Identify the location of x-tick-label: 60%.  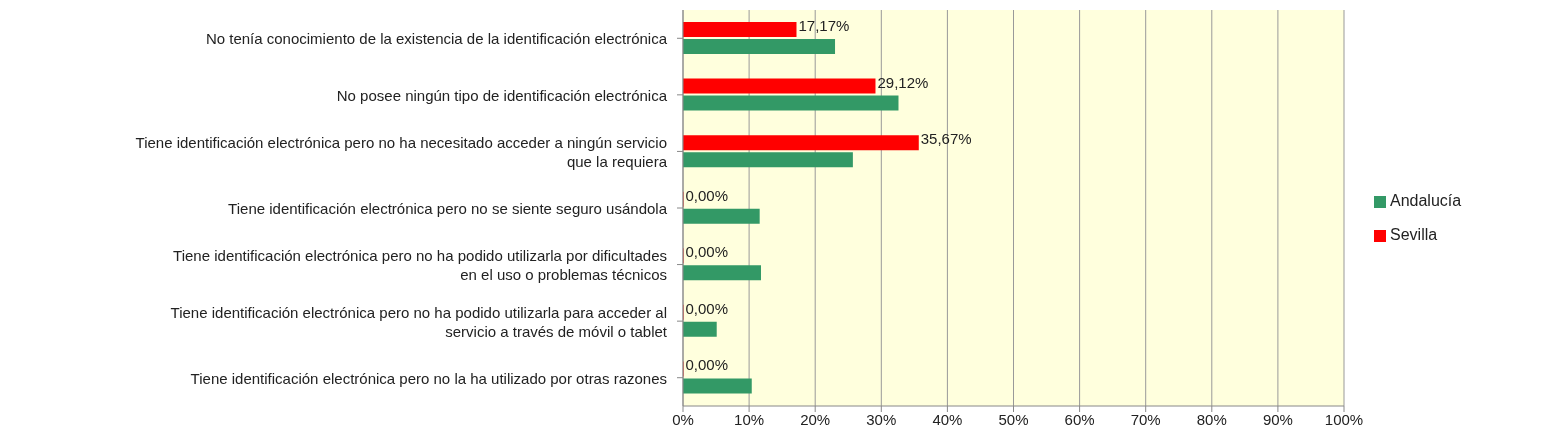
(1079, 419).